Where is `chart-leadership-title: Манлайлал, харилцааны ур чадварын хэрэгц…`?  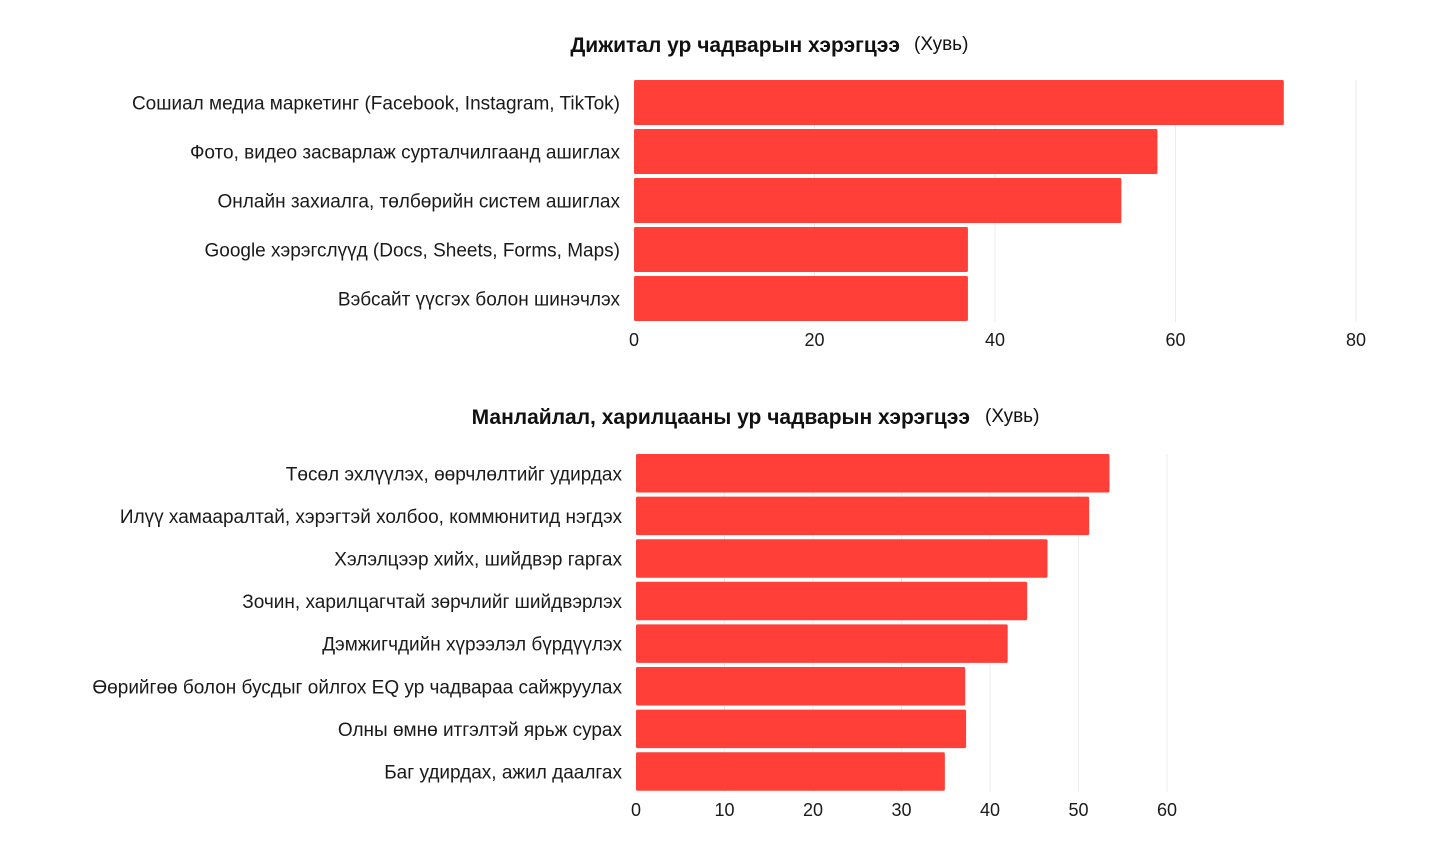
chart-leadership-title: Манлайлал, харилцааны ур чадварын хэрэгц… is located at coordinates (721, 417).